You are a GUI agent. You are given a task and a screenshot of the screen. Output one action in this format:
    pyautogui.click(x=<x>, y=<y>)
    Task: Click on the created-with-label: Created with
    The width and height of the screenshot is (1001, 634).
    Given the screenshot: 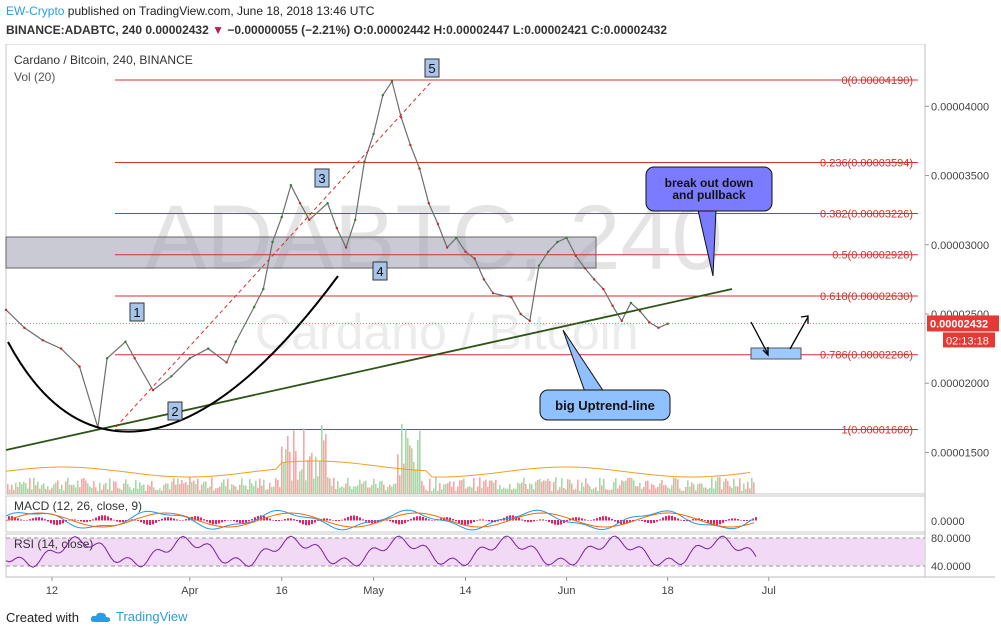 What is the action you would take?
    pyautogui.click(x=42, y=617)
    